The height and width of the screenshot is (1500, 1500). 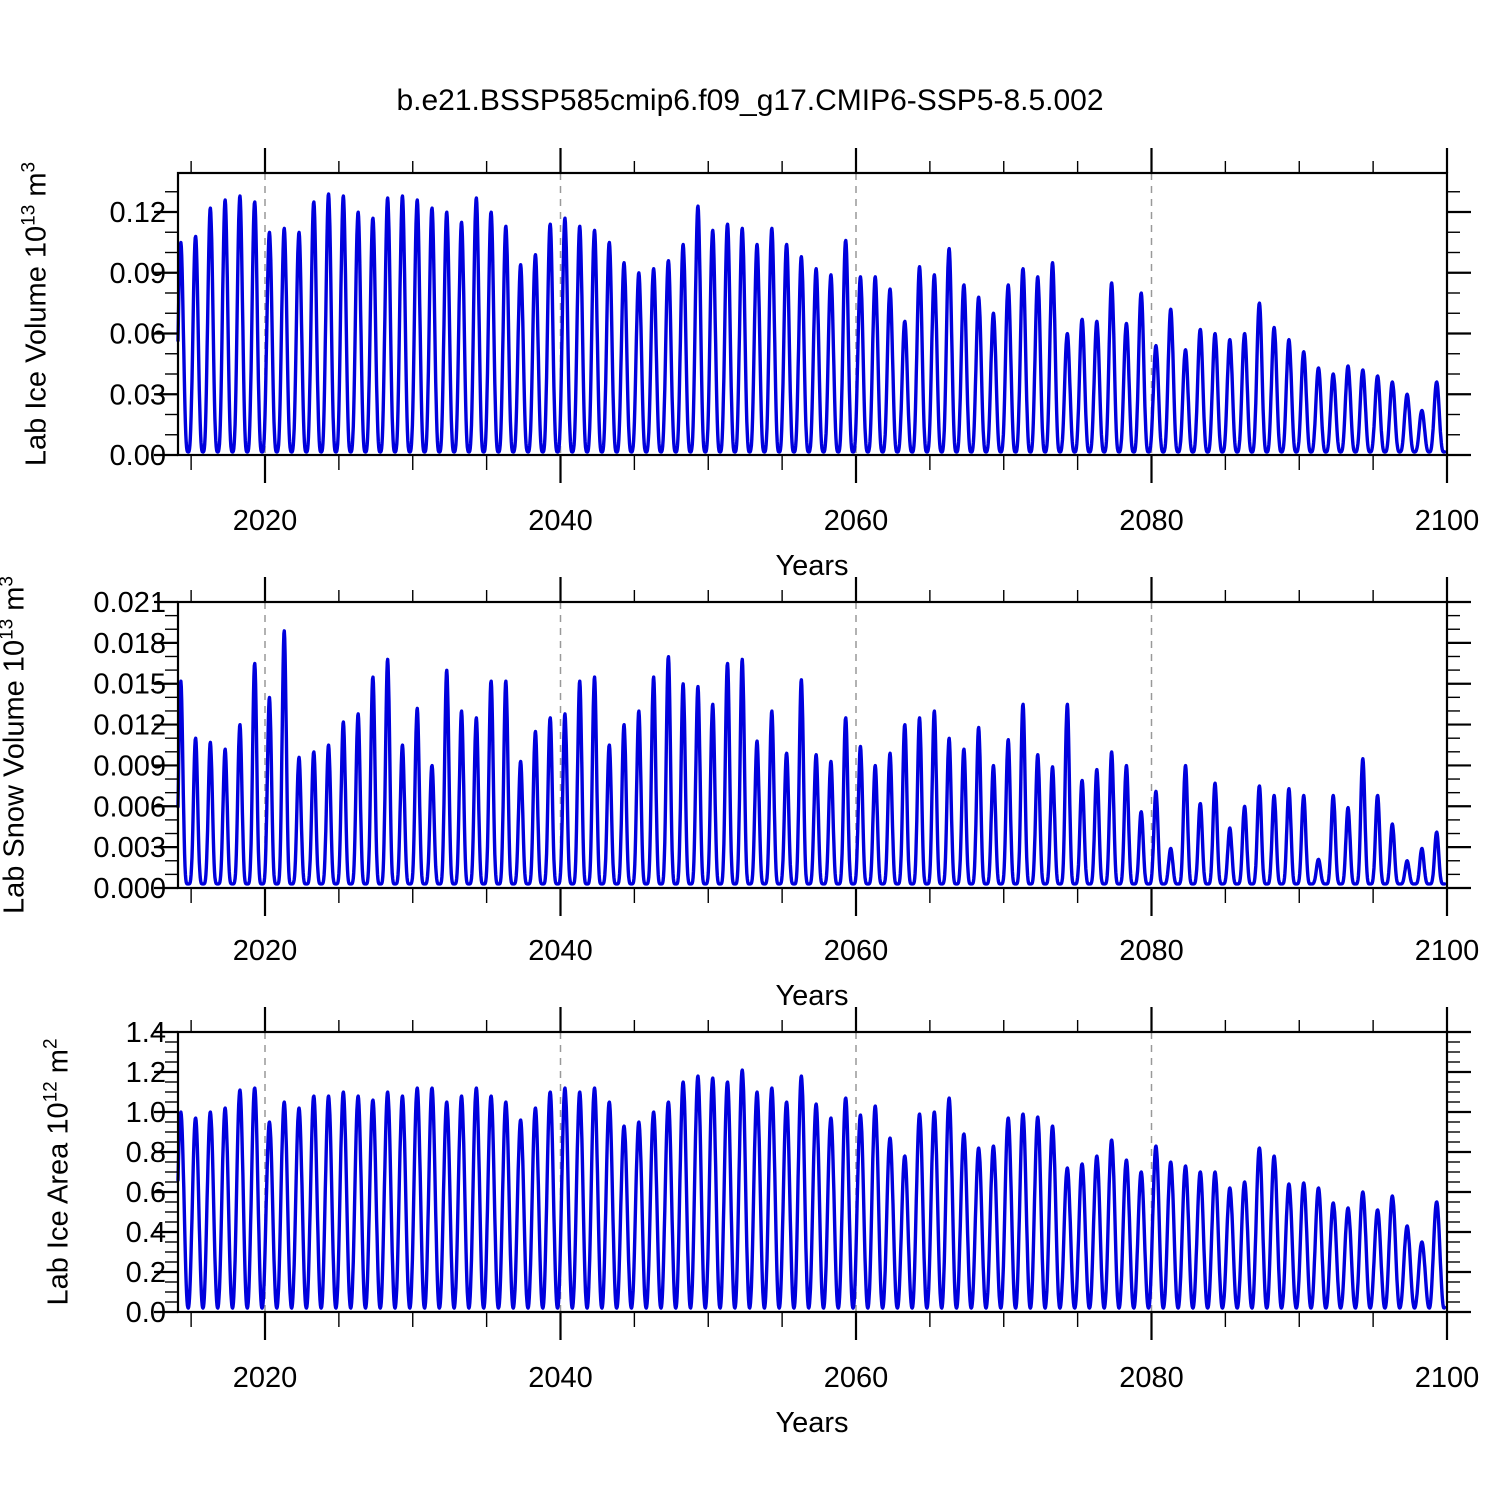 I want to click on y-tick-label: 0.09, so click(x=138, y=274).